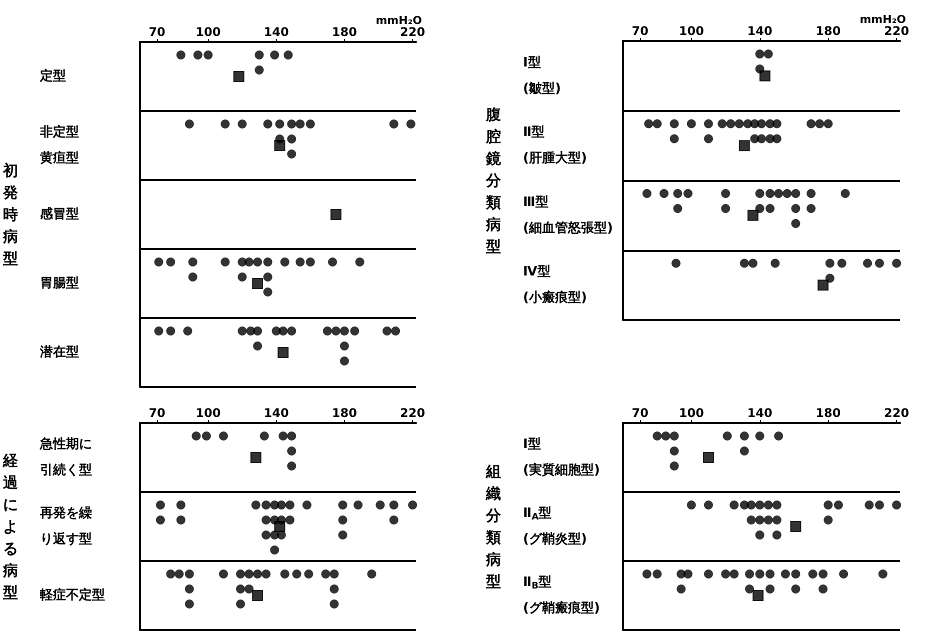  What do you see at coordinates (52, 76) in the screenshot?
I see `y-tick-label: 定型` at bounding box center [52, 76].